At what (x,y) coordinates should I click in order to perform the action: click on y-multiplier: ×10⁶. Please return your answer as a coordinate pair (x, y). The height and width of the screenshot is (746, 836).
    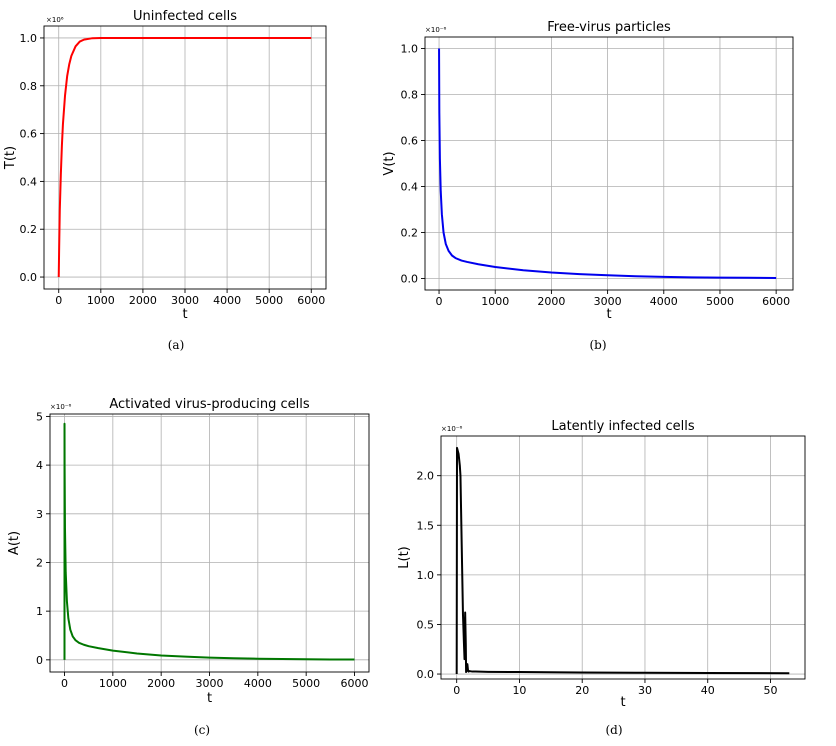
    Looking at the image, I should click on (55, 20).